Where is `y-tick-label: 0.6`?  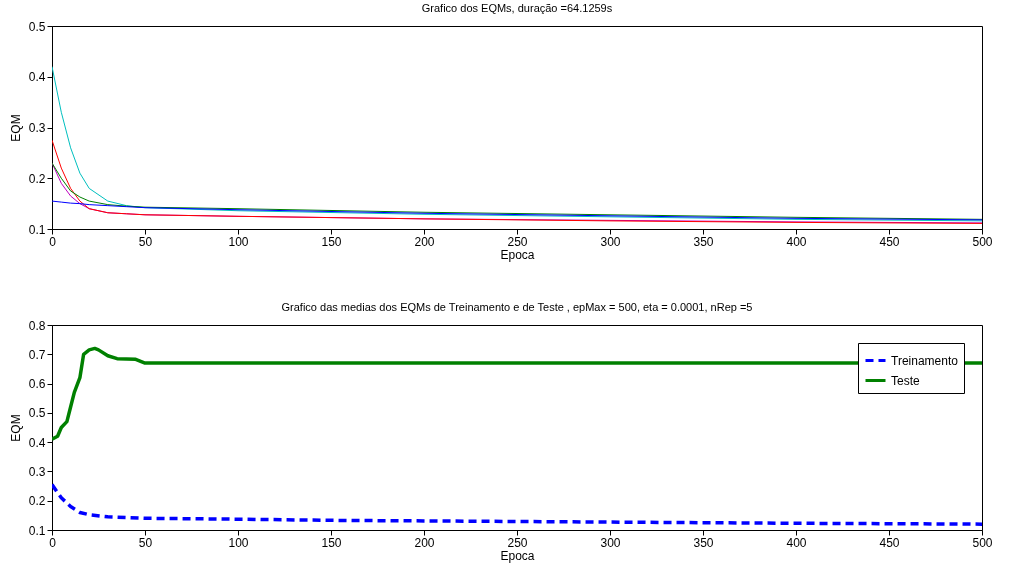
y-tick-label: 0.6 is located at coordinates (37, 384).